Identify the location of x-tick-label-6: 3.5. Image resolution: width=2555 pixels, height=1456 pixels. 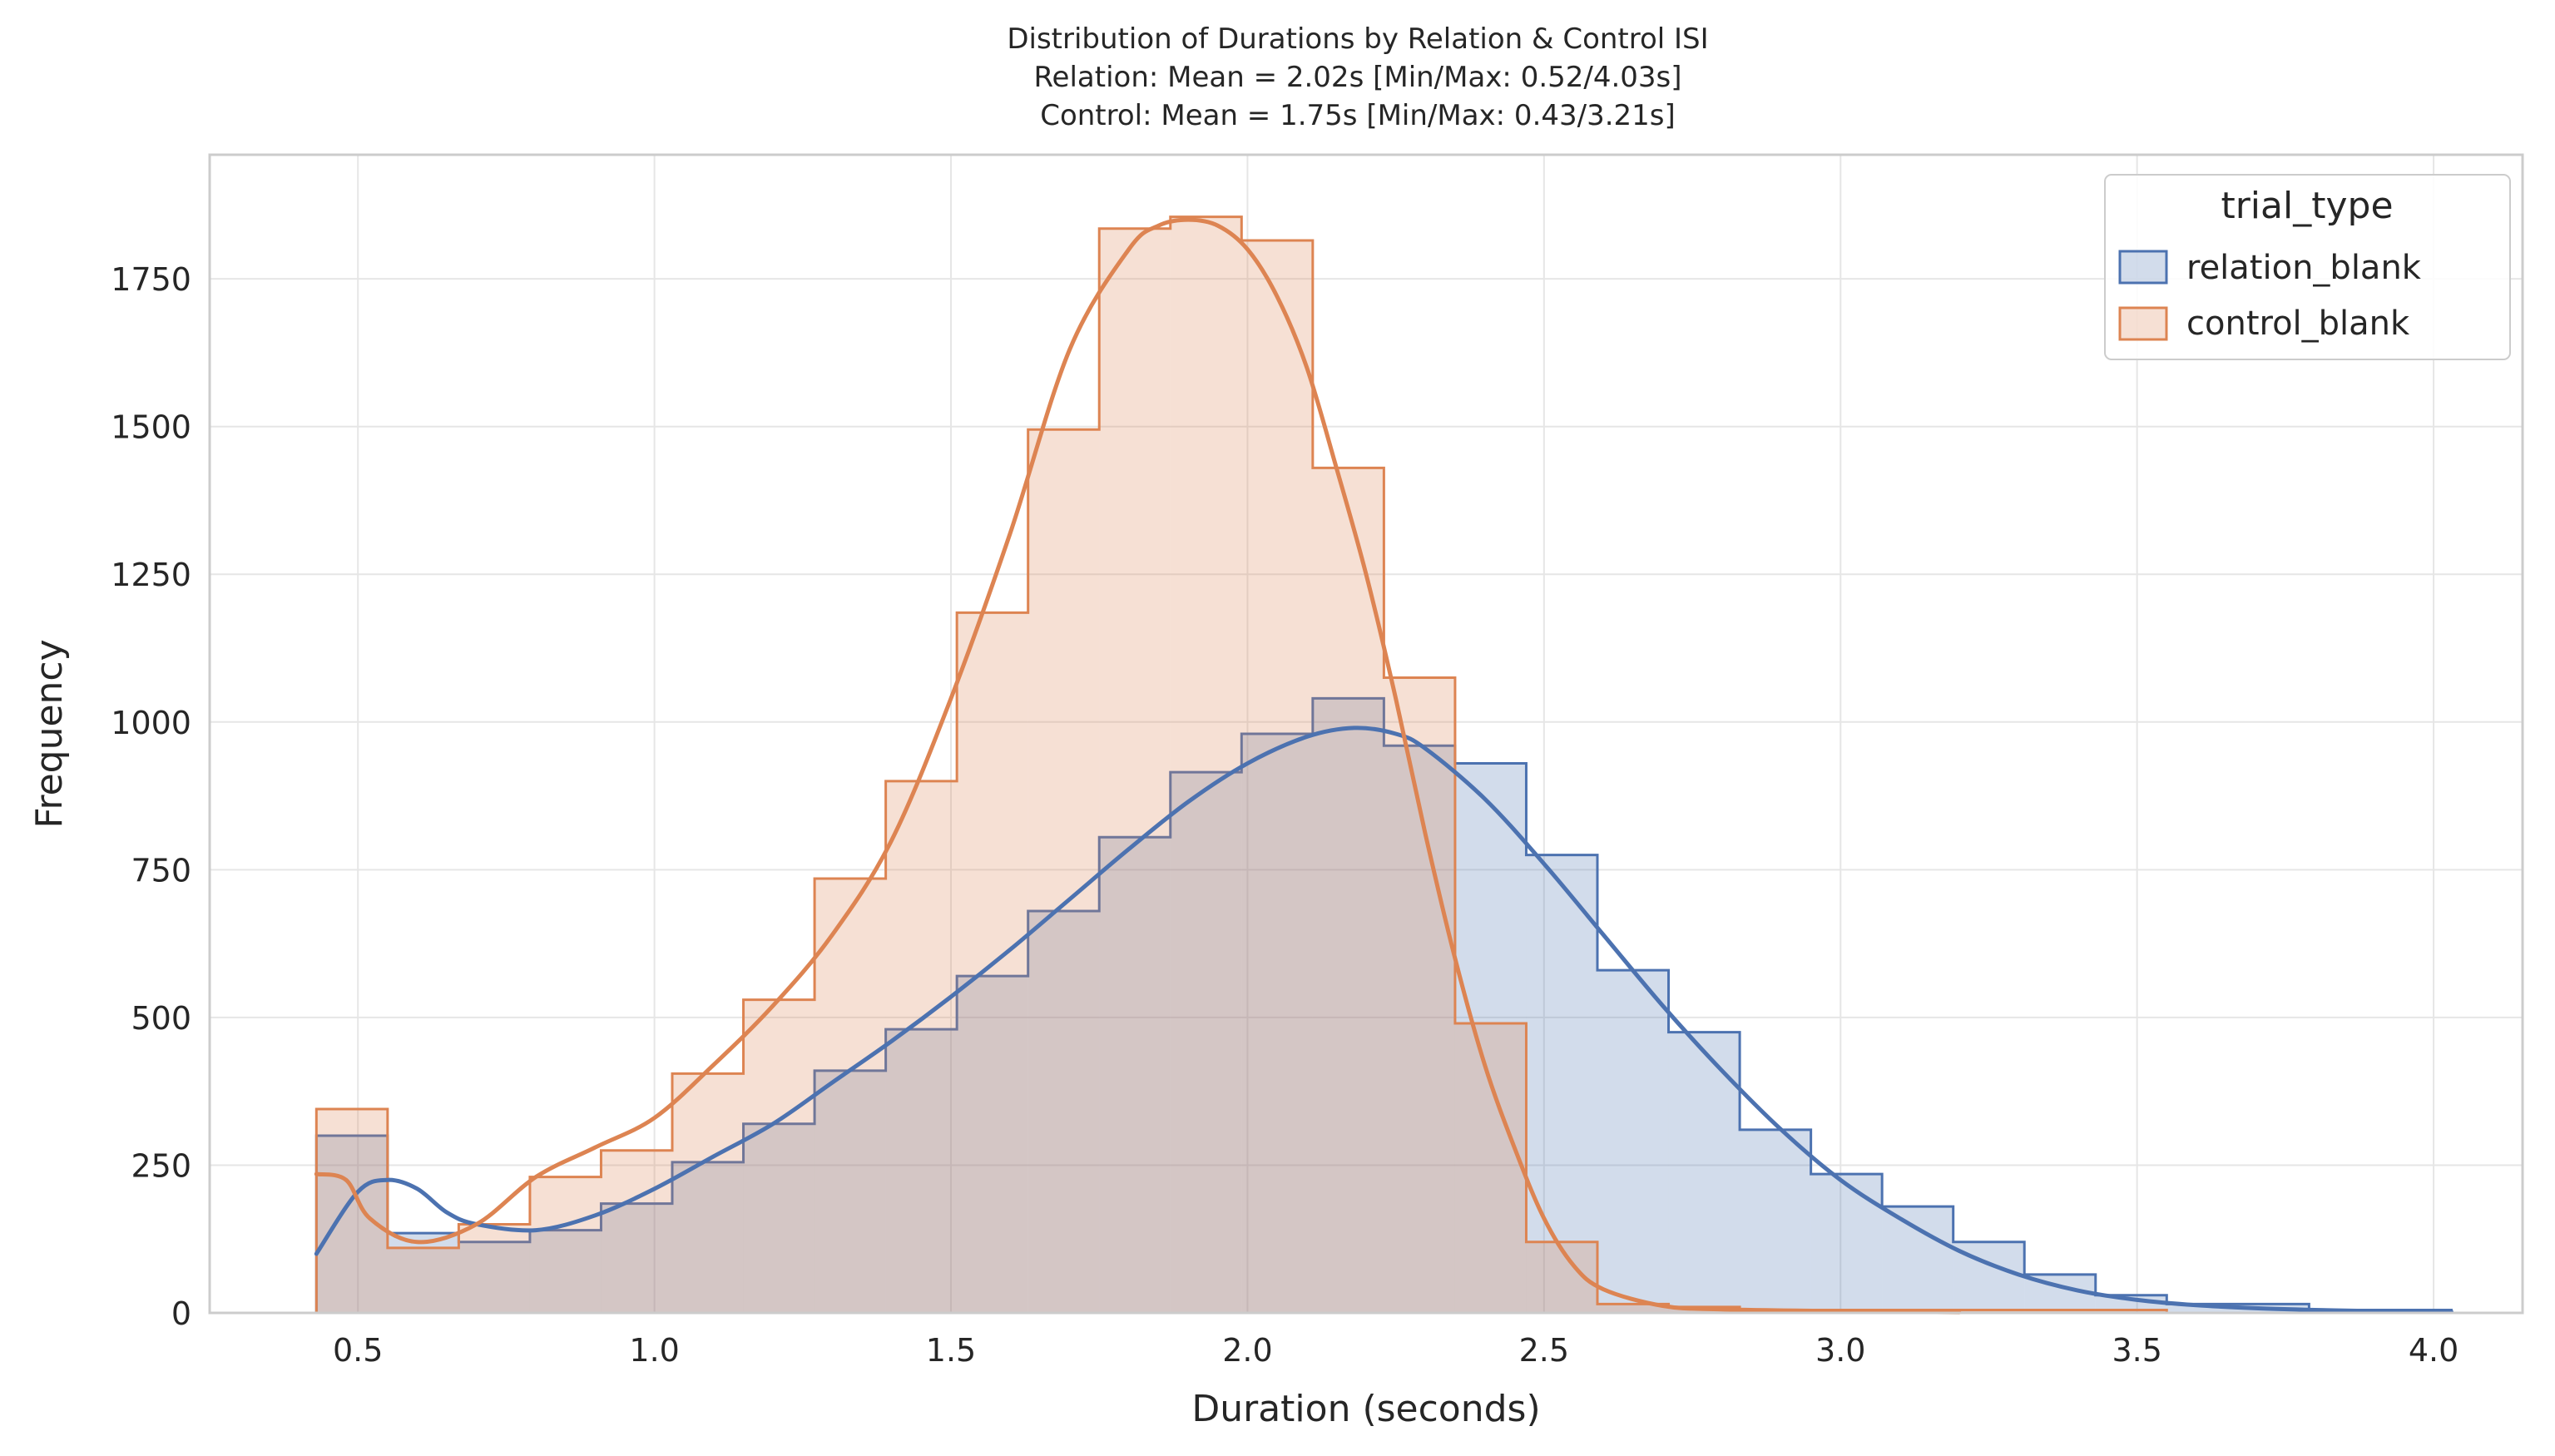
(2136, 1350).